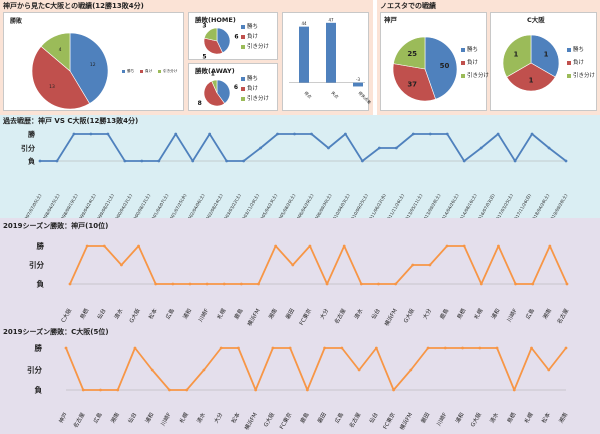  What do you see at coordinates (204, 57) in the screenshot?
I see `pie-value-label: 5` at bounding box center [204, 57].